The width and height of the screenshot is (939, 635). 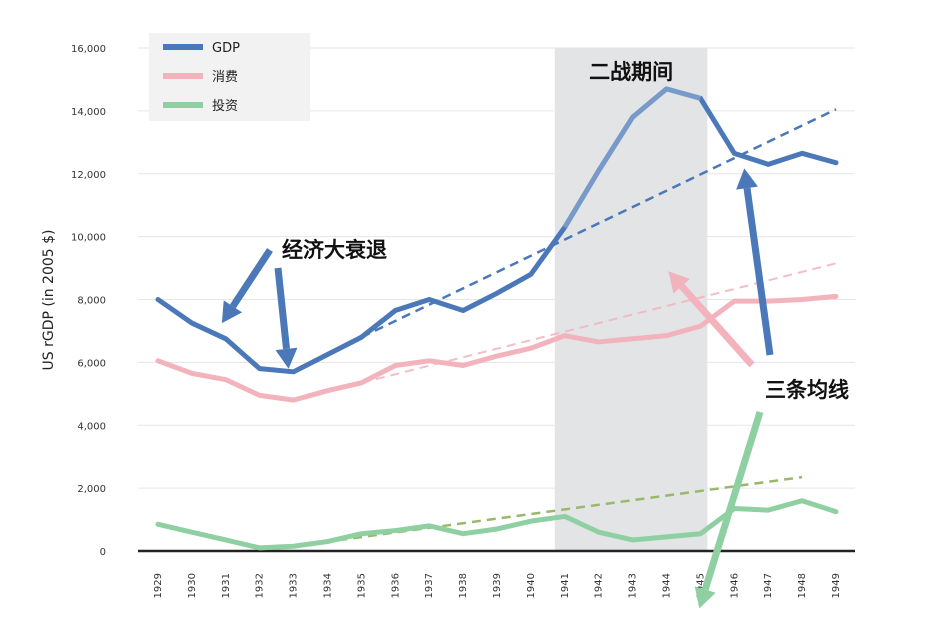 What do you see at coordinates (91, 301) in the screenshot?
I see `y-tick-label: 8,000` at bounding box center [91, 301].